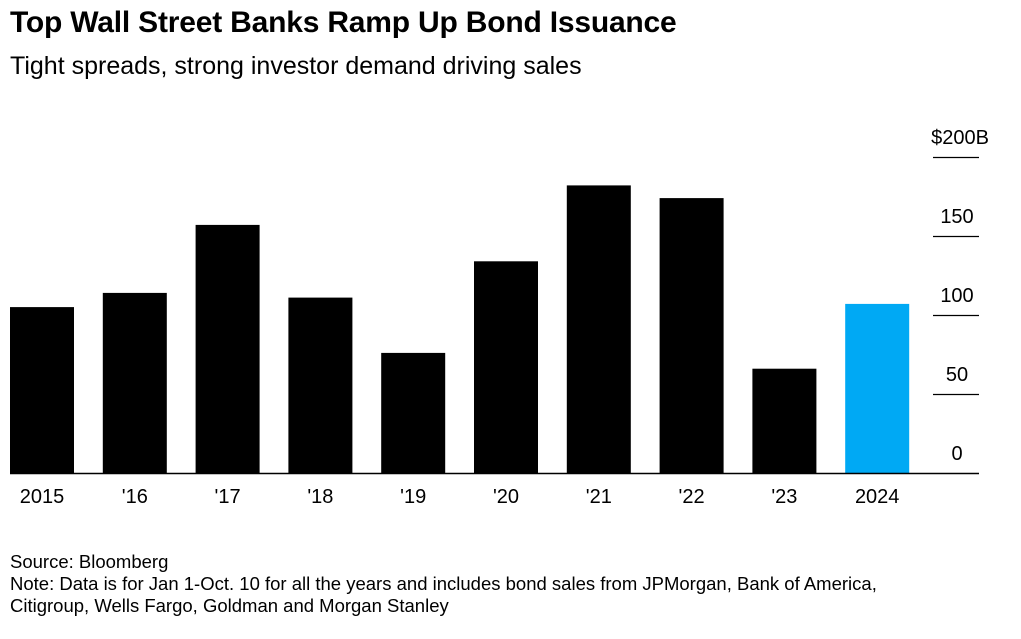 Image resolution: width=1021 pixels, height=639 pixels. What do you see at coordinates (599, 497) in the screenshot?
I see `x-tick-label: '21` at bounding box center [599, 497].